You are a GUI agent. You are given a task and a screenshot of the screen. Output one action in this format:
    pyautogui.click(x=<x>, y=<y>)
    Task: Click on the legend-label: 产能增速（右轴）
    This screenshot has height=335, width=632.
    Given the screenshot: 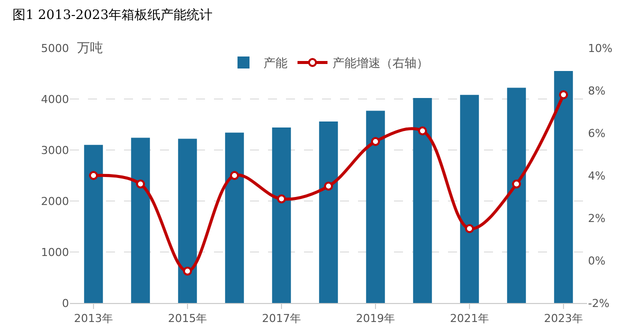 What is the action you would take?
    pyautogui.click(x=380, y=63)
    